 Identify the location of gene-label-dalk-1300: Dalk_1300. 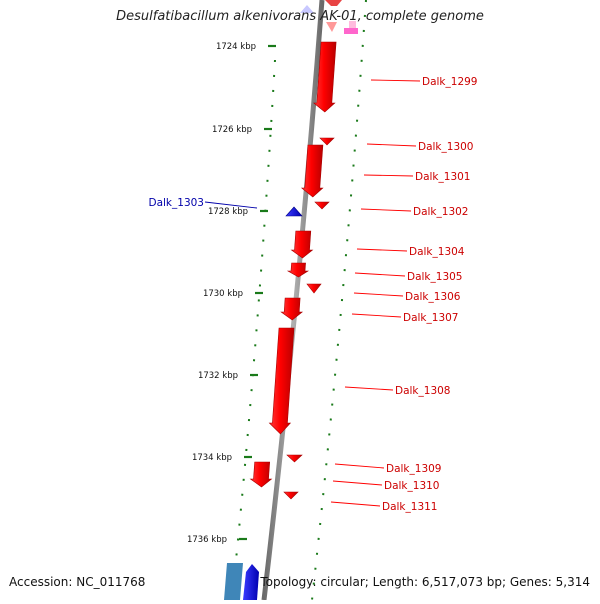
(446, 147).